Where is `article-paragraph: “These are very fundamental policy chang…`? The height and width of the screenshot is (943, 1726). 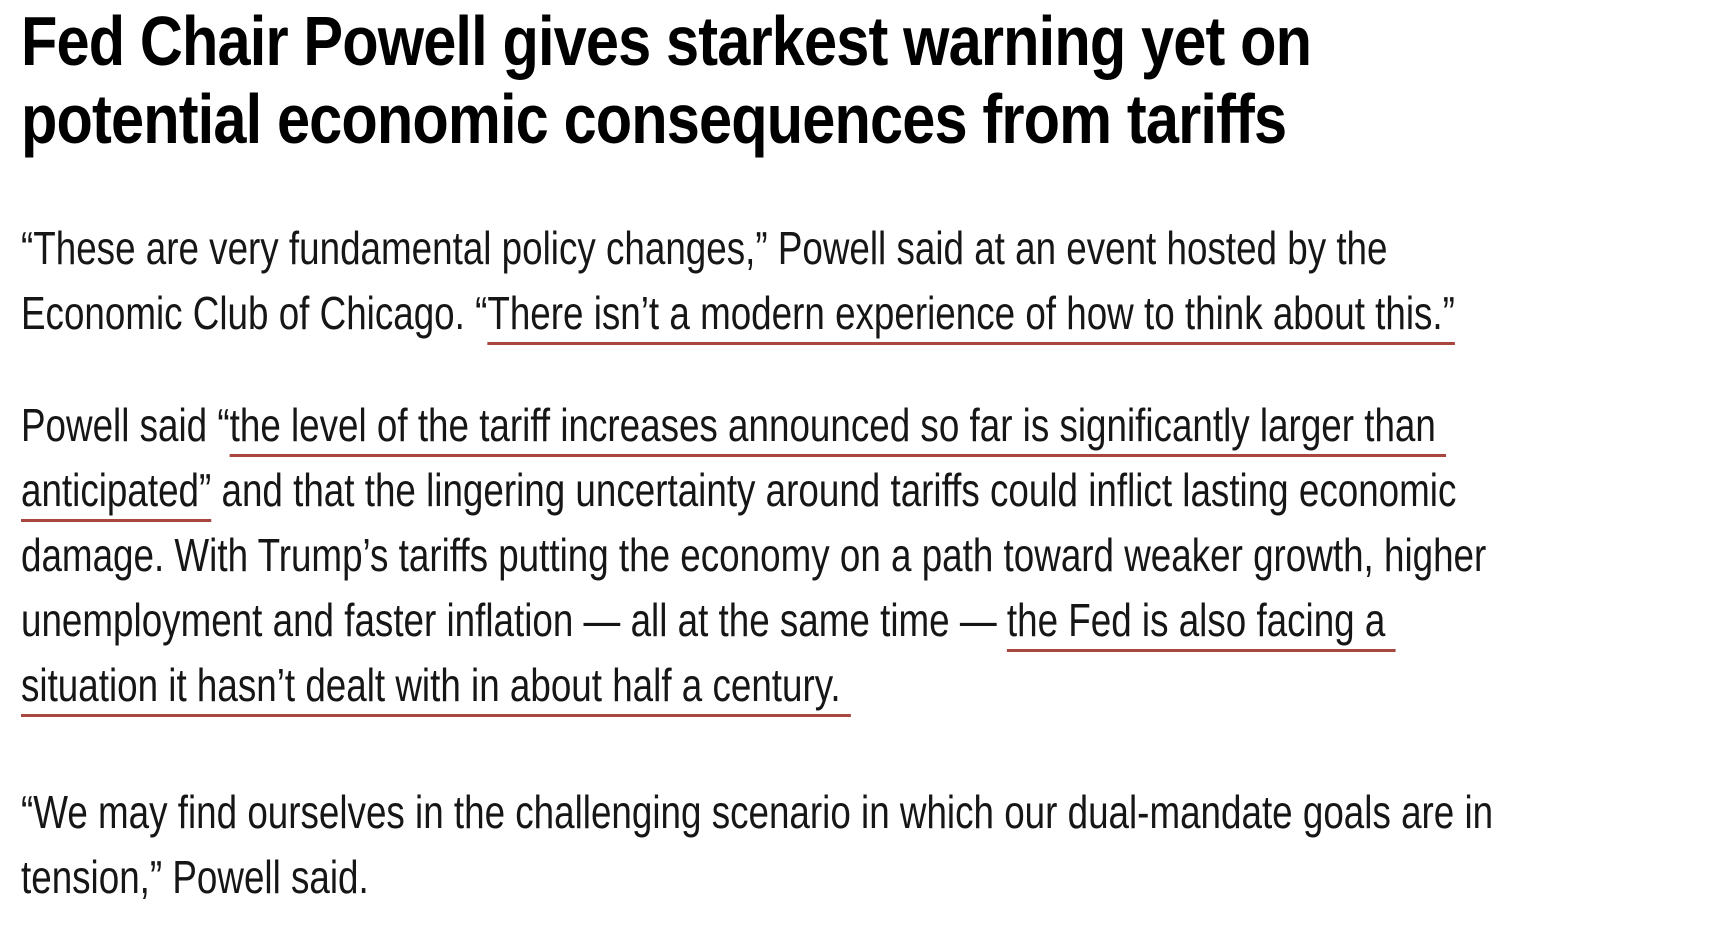
article-paragraph: “These are very fundamental policy chang… is located at coordinates (873, 281).